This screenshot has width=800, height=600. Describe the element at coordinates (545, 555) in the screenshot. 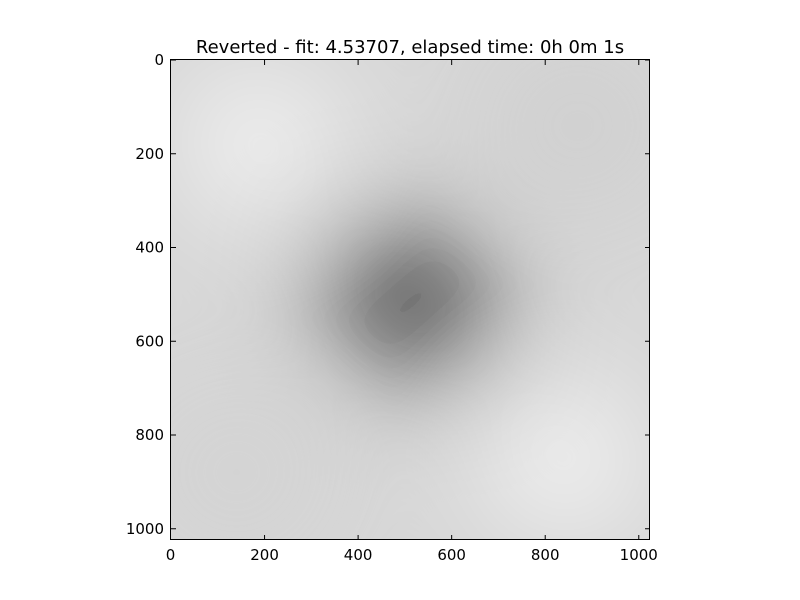

I see `x-tick-label: 800` at that location.